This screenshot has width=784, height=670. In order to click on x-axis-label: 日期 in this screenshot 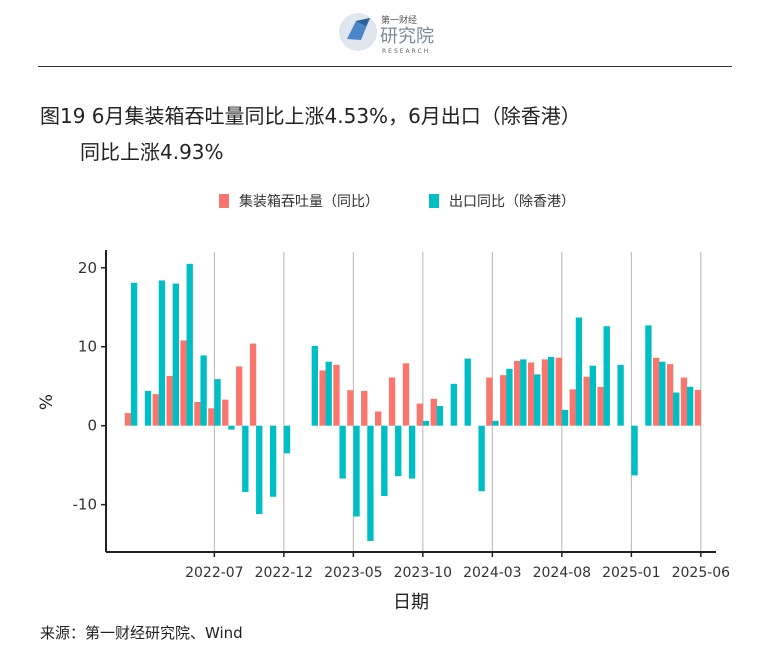, I will do `click(411, 602)`.